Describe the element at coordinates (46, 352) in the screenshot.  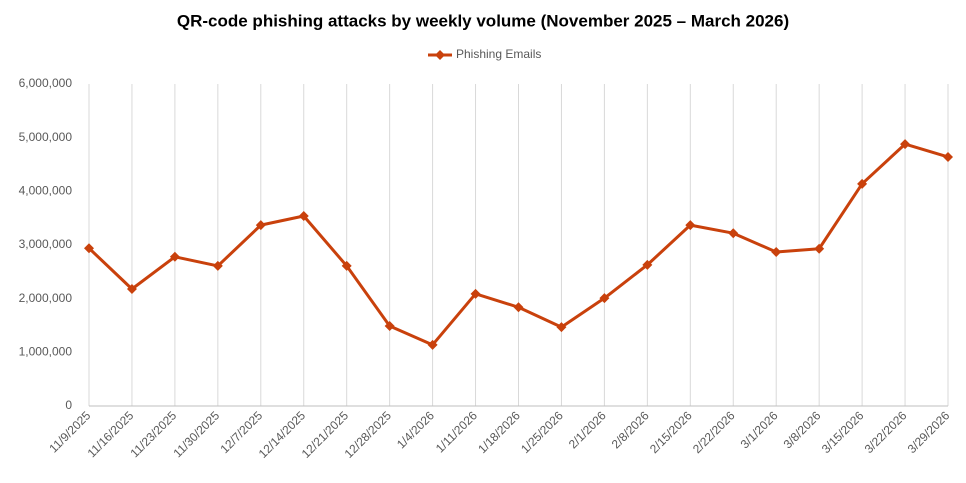
I see `y-tick-label: 1,000,000` at that location.